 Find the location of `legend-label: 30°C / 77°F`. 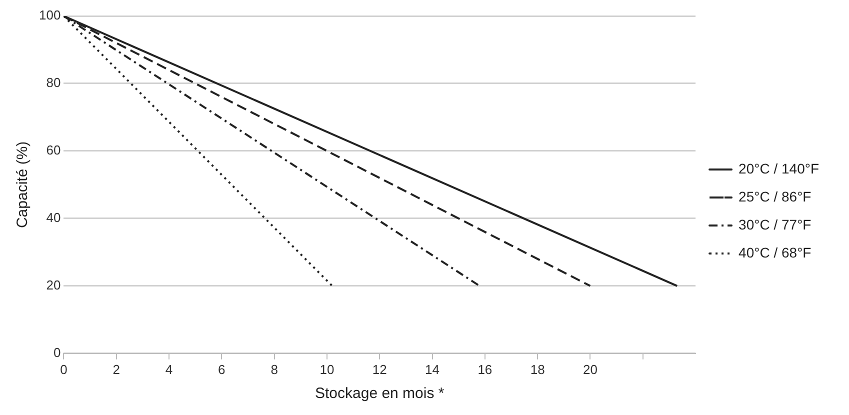

legend-label: 30°C / 77°F is located at coordinates (775, 224).